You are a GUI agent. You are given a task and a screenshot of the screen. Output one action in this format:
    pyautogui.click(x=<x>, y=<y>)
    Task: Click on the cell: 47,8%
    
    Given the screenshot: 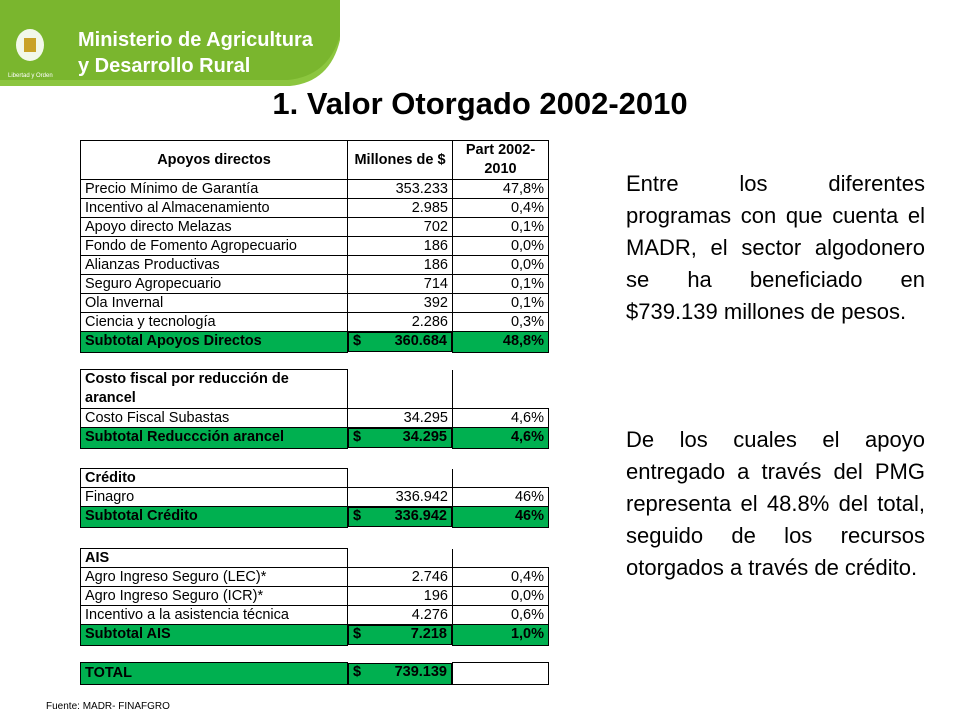 What is the action you would take?
    pyautogui.click(x=500, y=189)
    